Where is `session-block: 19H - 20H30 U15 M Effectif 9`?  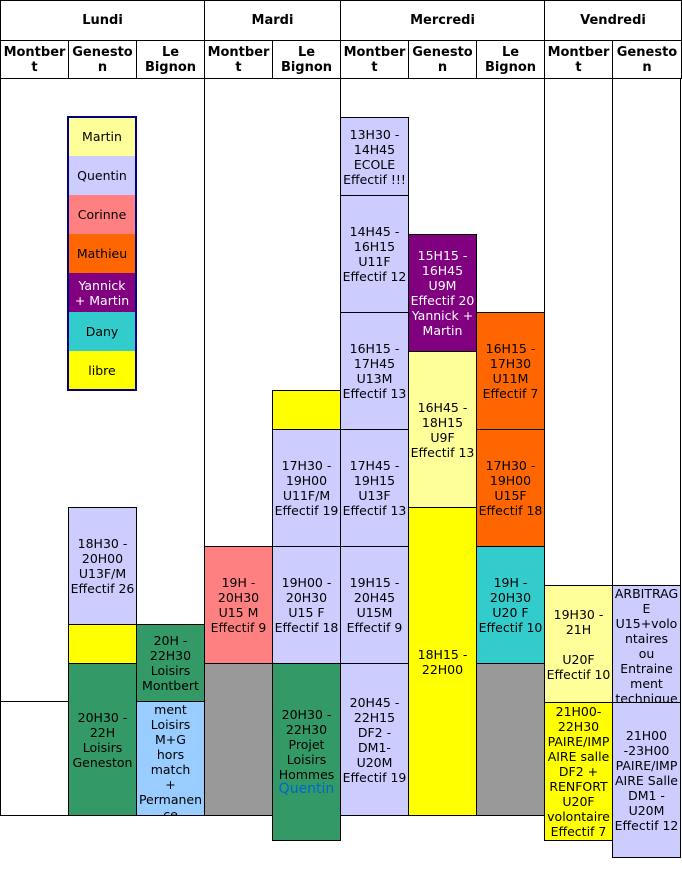 session-block: 19H - 20H30 U15 M Effectif 9 is located at coordinates (238, 605).